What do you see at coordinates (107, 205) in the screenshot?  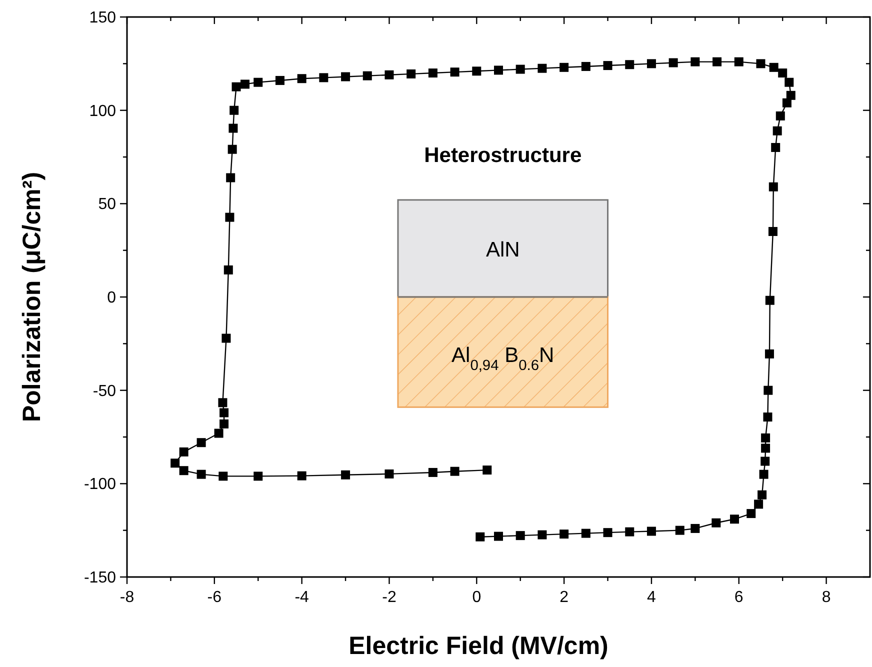 I see `y-tick-label: 50` at bounding box center [107, 205].